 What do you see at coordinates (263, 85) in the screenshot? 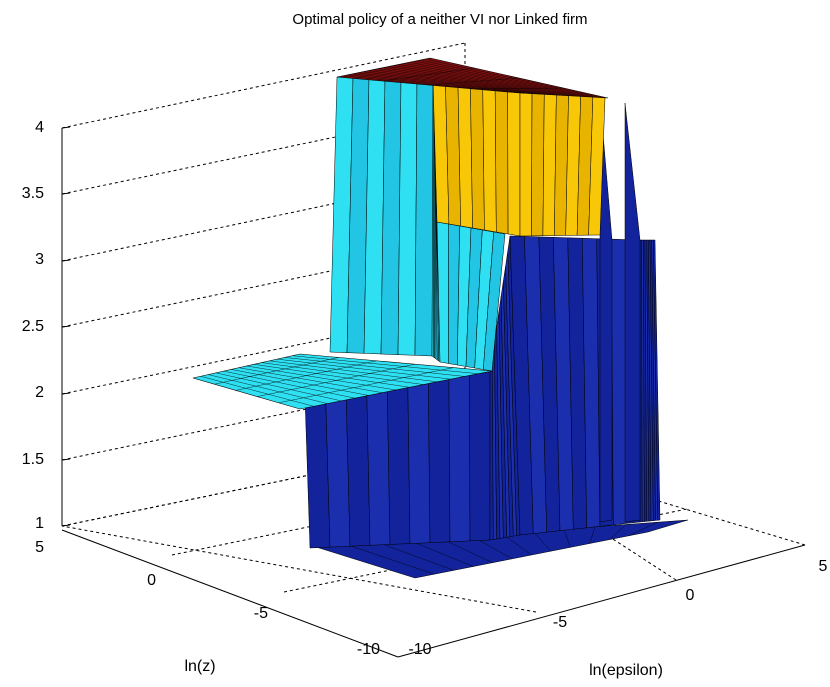
I see `z-grid-line` at bounding box center [263, 85].